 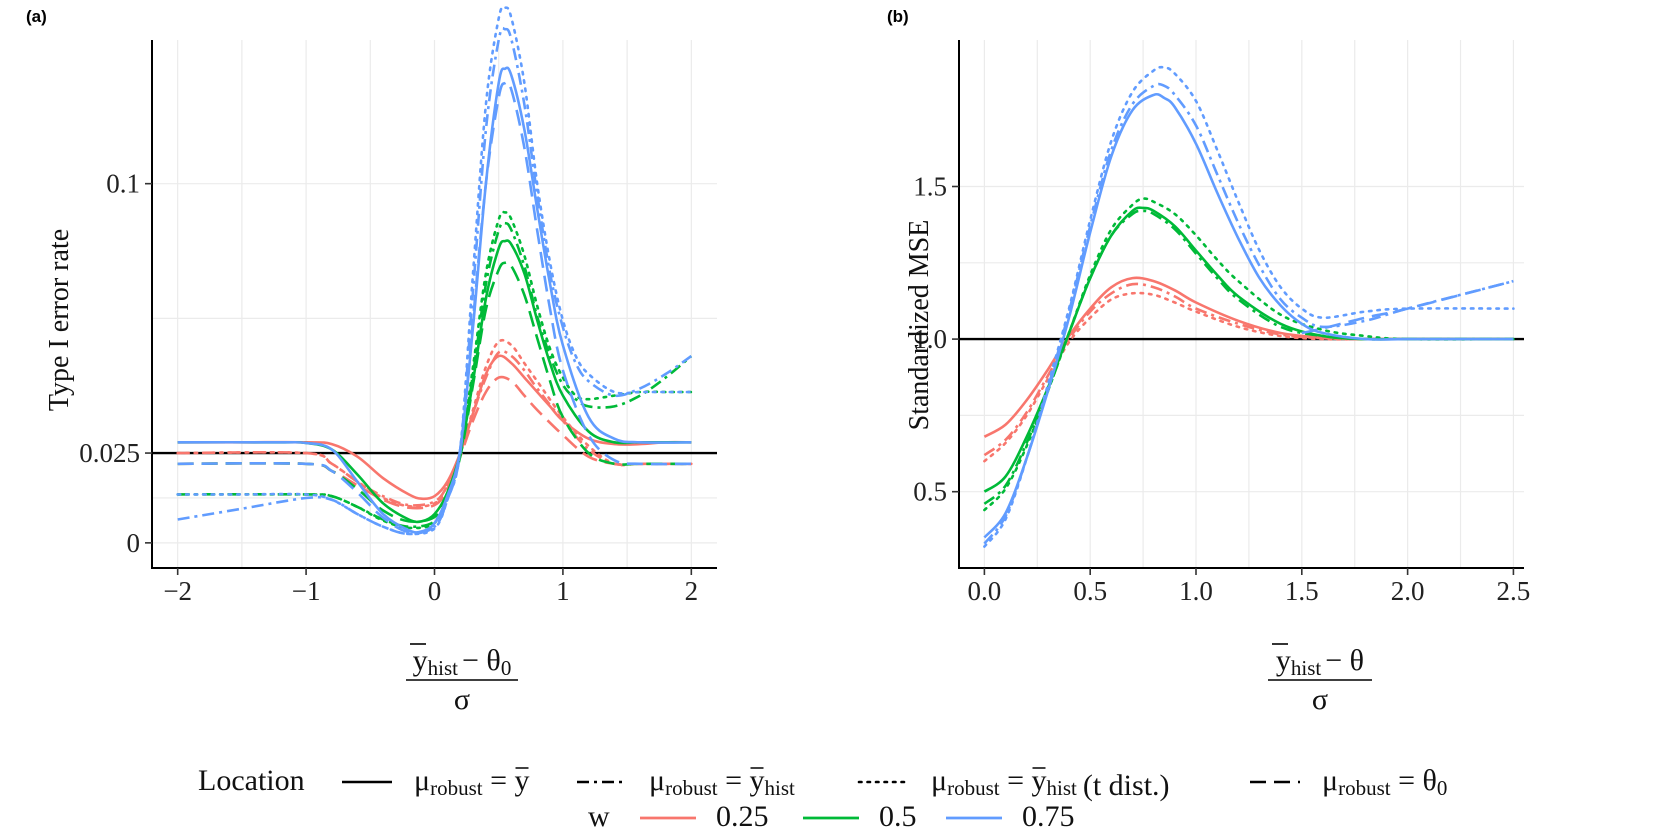 What do you see at coordinates (481, 660) in the screenshot?
I see `panel-a-x-label-tail: − θ` at bounding box center [481, 660].